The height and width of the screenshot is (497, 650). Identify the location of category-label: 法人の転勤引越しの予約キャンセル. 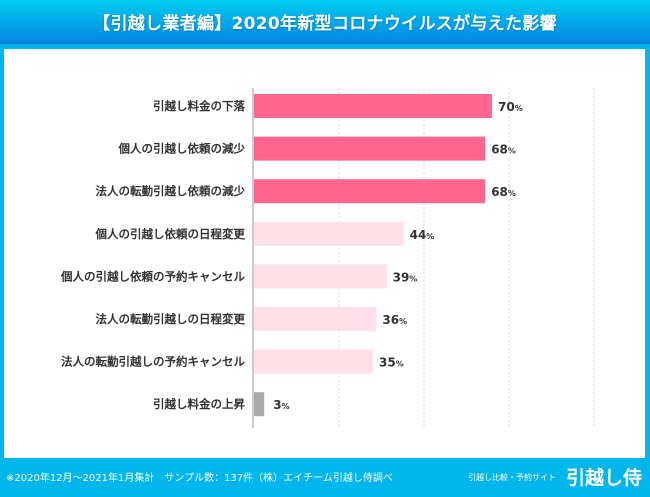
(153, 362).